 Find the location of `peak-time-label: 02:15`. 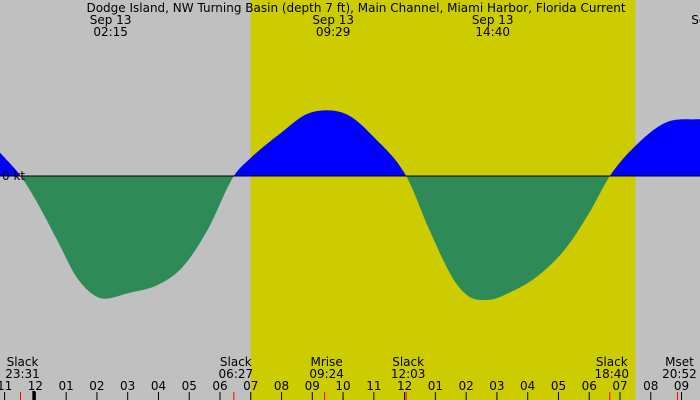

peak-time-label: 02:15 is located at coordinates (110, 32).